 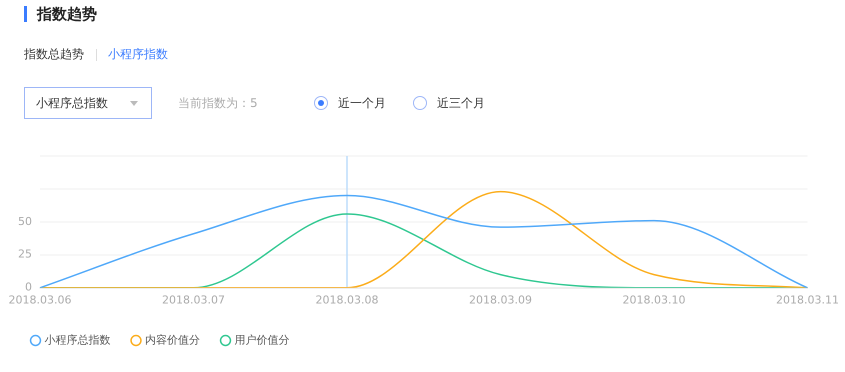 What do you see at coordinates (25, 254) in the screenshot?
I see `y-tick-label: 25` at bounding box center [25, 254].